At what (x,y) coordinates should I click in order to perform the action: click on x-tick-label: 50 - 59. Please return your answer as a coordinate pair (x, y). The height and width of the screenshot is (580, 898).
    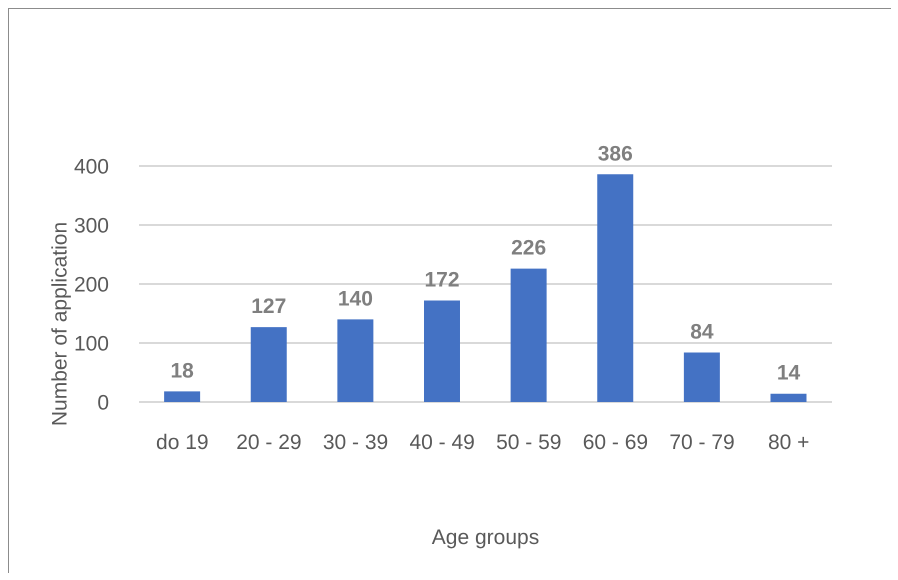
    Looking at the image, I should click on (529, 442).